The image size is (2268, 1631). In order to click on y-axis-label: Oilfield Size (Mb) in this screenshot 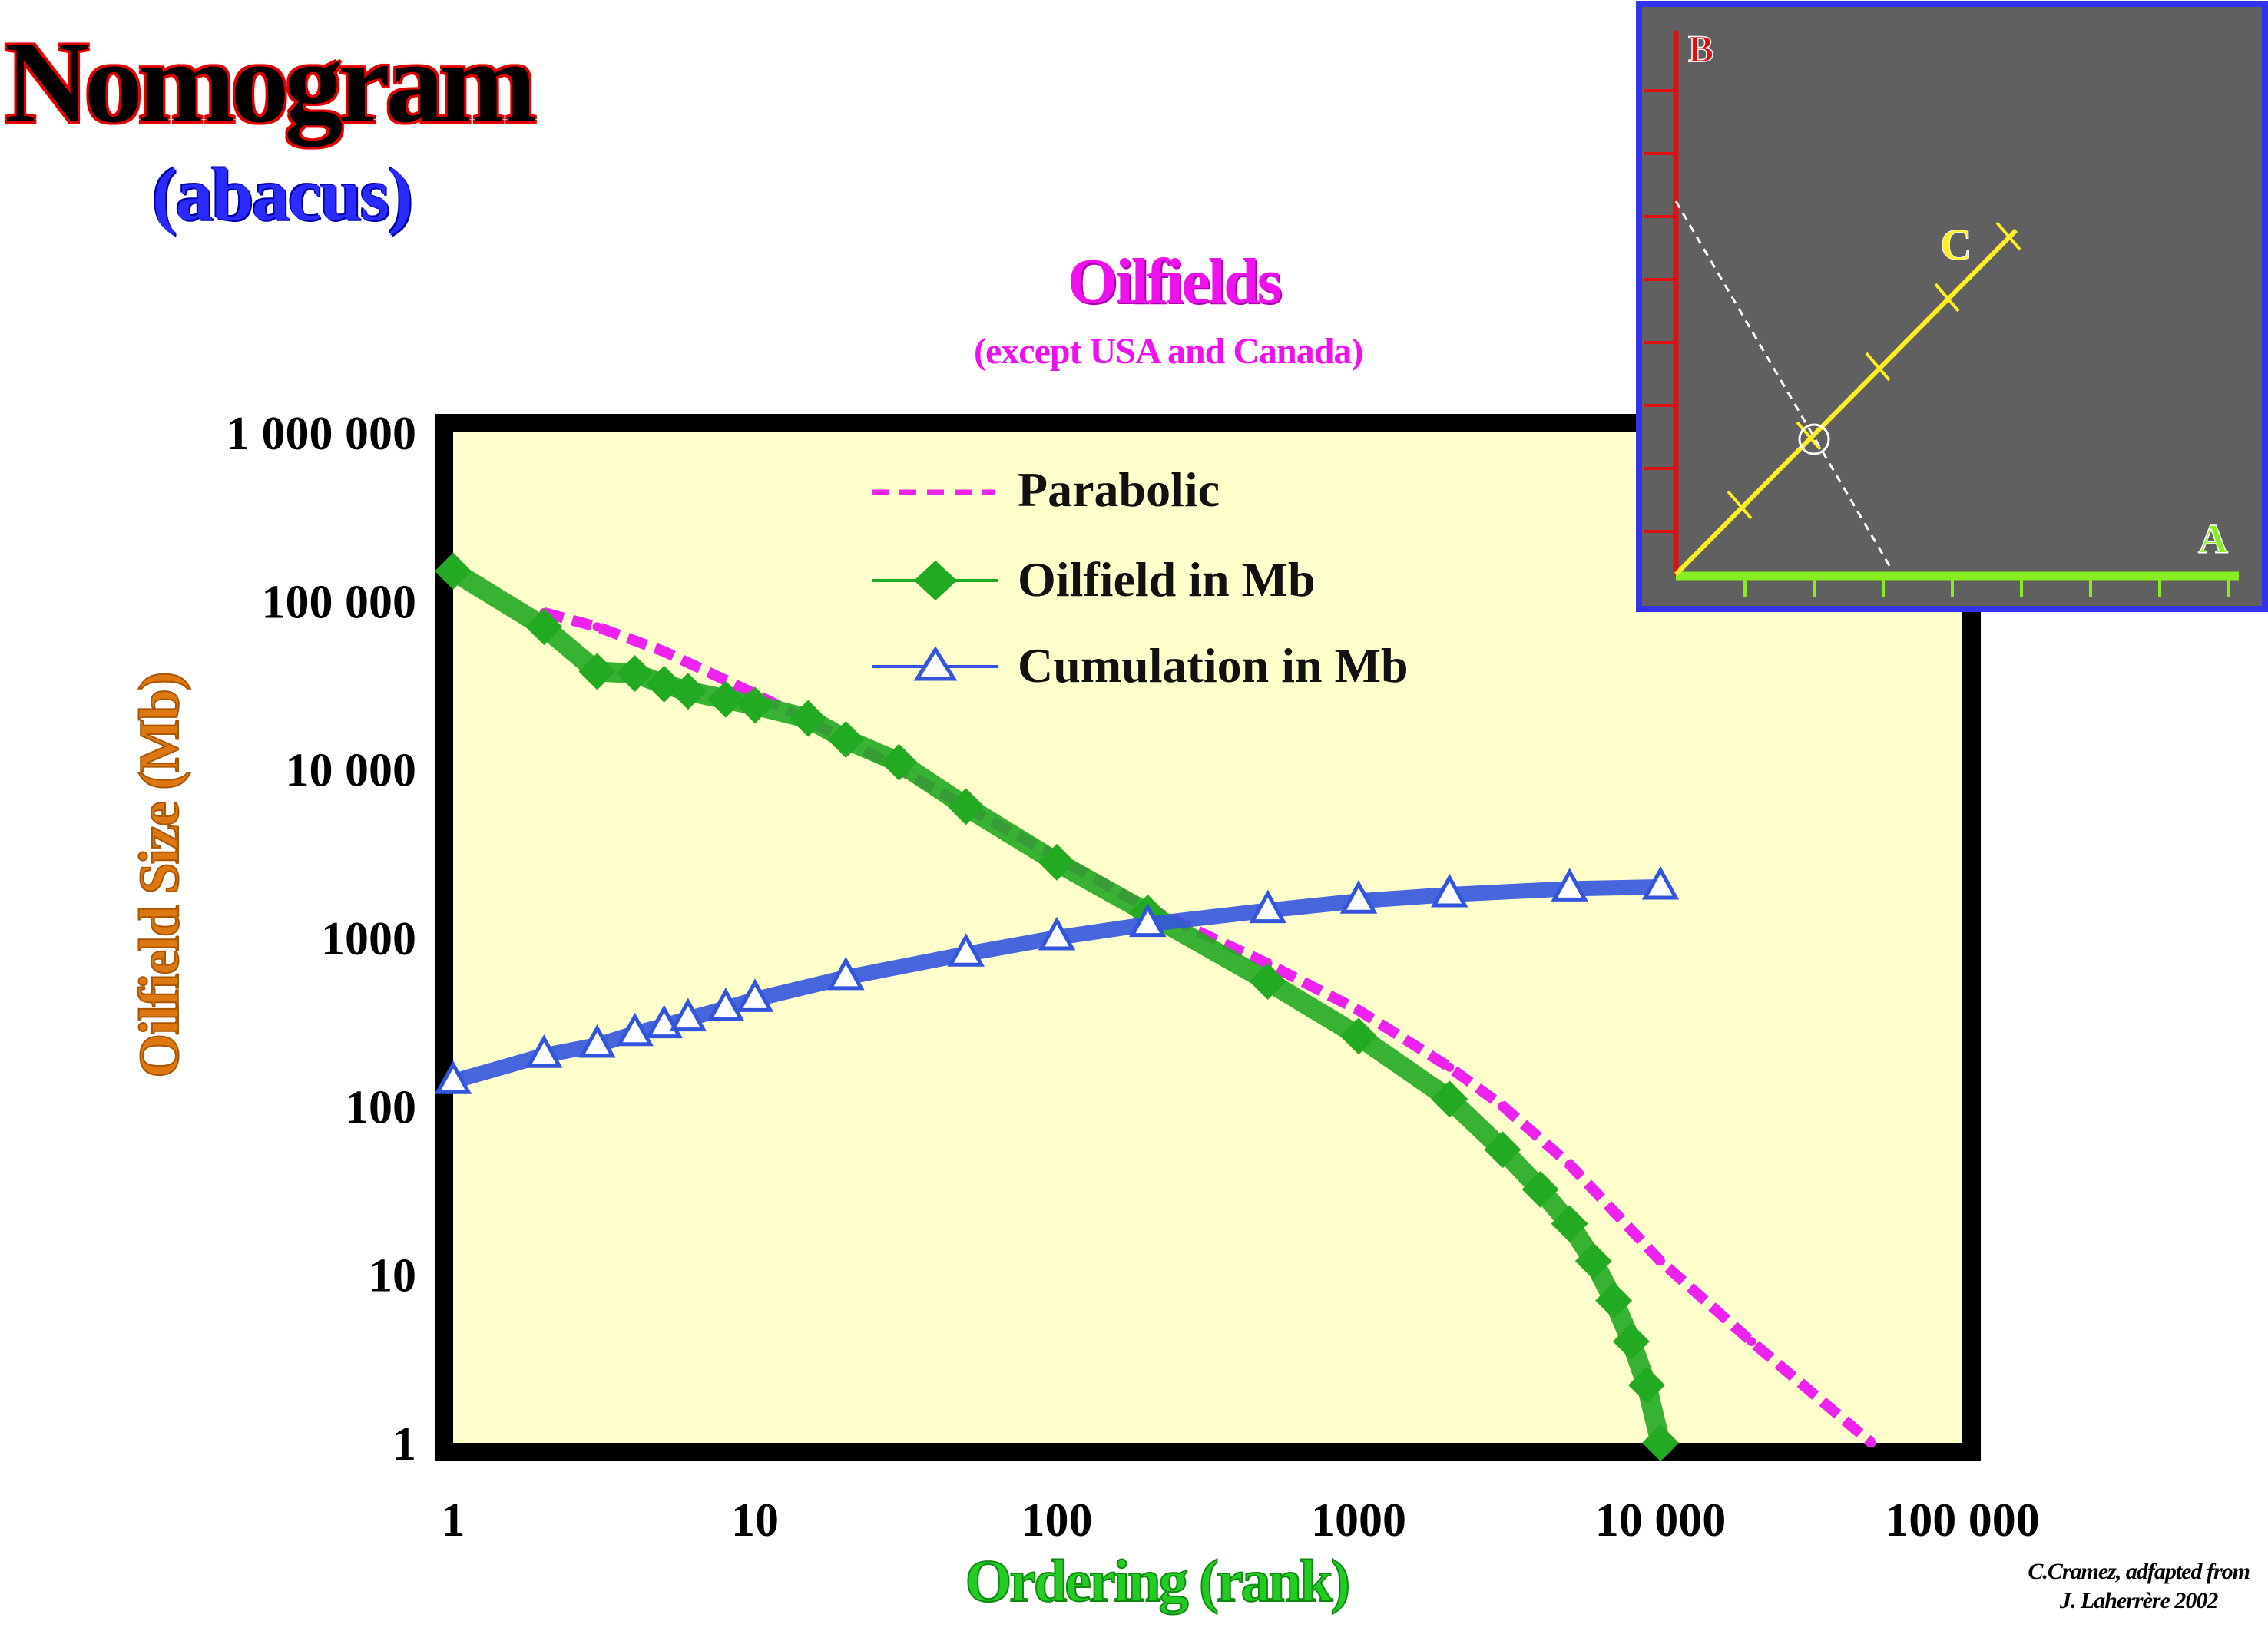, I will do `click(159, 875)`.